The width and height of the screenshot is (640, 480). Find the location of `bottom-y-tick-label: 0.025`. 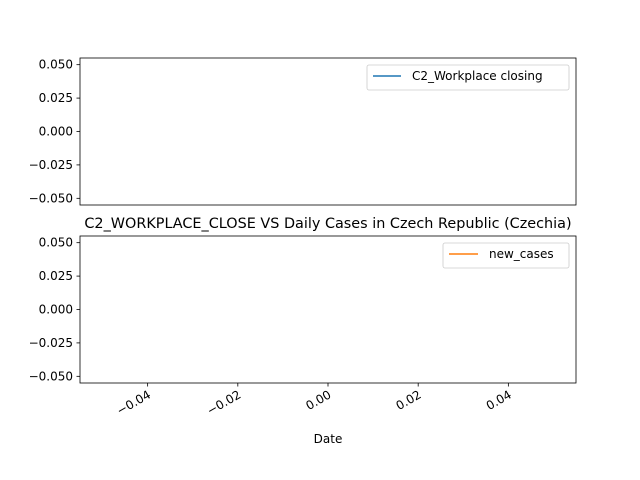

bottom-y-tick-label: 0.025 is located at coordinates (56, 276).